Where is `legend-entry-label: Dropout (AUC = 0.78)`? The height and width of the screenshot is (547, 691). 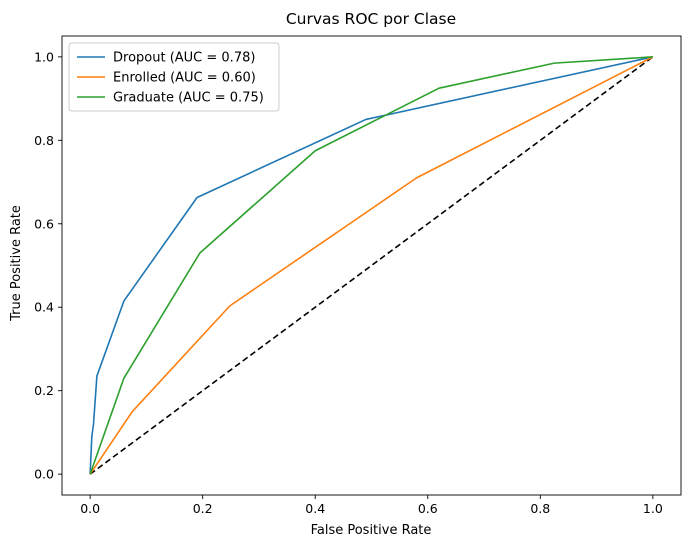 legend-entry-label: Dropout (AUC = 0.78) is located at coordinates (184, 58).